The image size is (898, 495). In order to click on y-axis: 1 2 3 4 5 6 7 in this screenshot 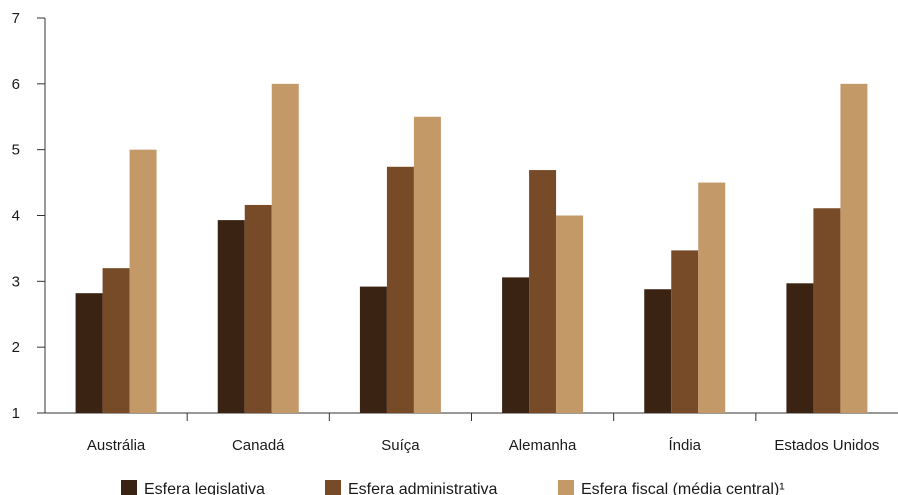, I will do `click(29, 216)`.